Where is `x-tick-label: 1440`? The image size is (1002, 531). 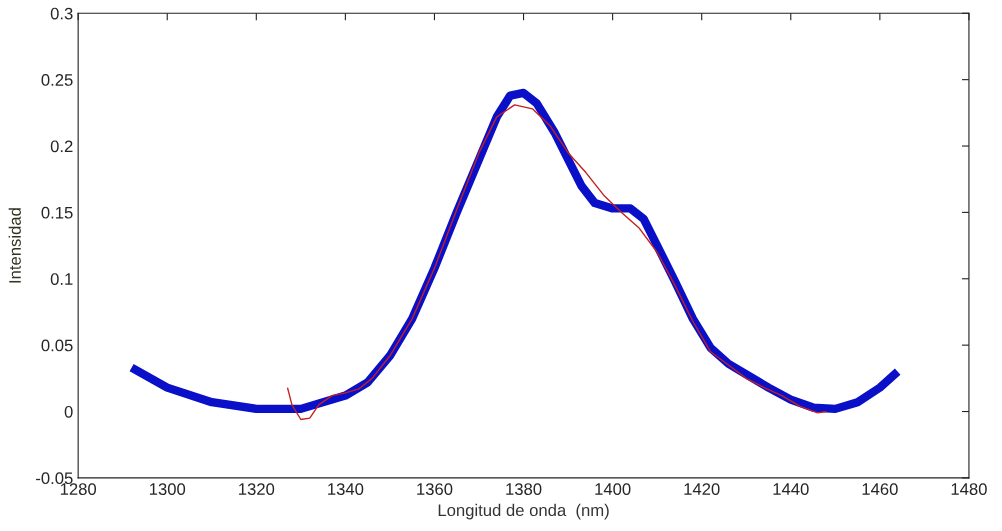 x-tick-label: 1440 is located at coordinates (791, 489).